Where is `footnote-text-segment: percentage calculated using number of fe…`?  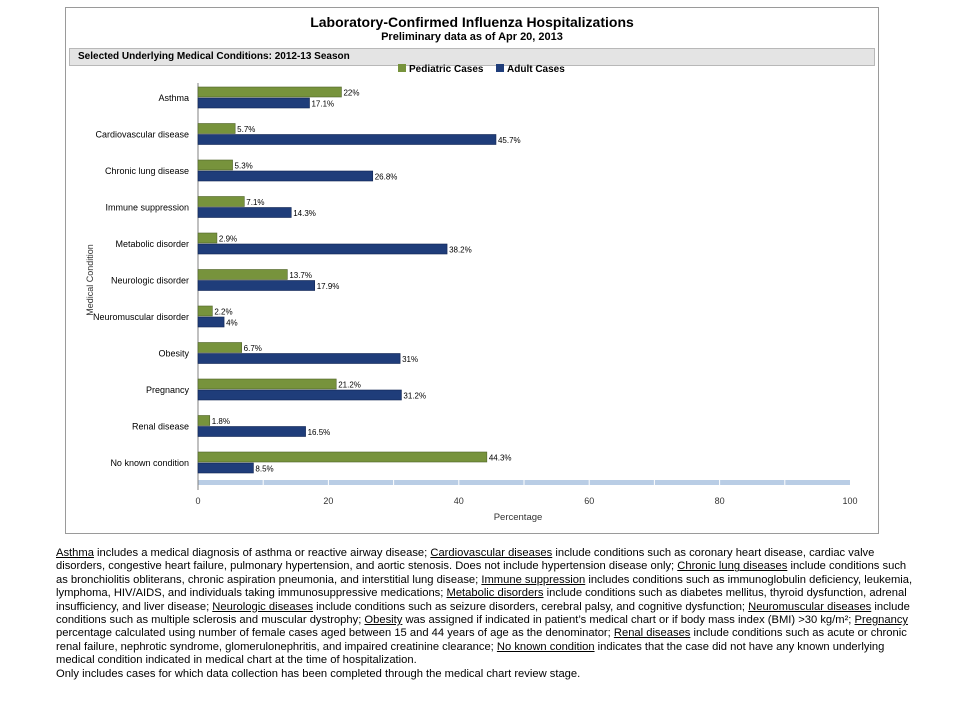
footnote-text-segment: percentage calculated using number of fe… is located at coordinates (335, 633).